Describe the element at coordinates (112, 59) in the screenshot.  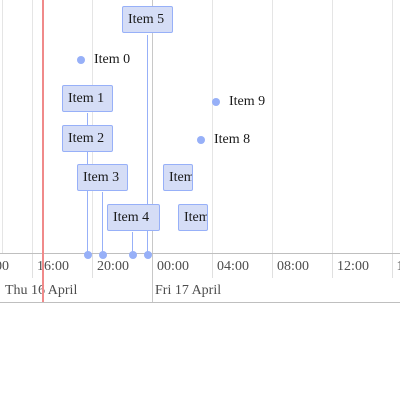
I see `point-item-label: Item 0` at that location.